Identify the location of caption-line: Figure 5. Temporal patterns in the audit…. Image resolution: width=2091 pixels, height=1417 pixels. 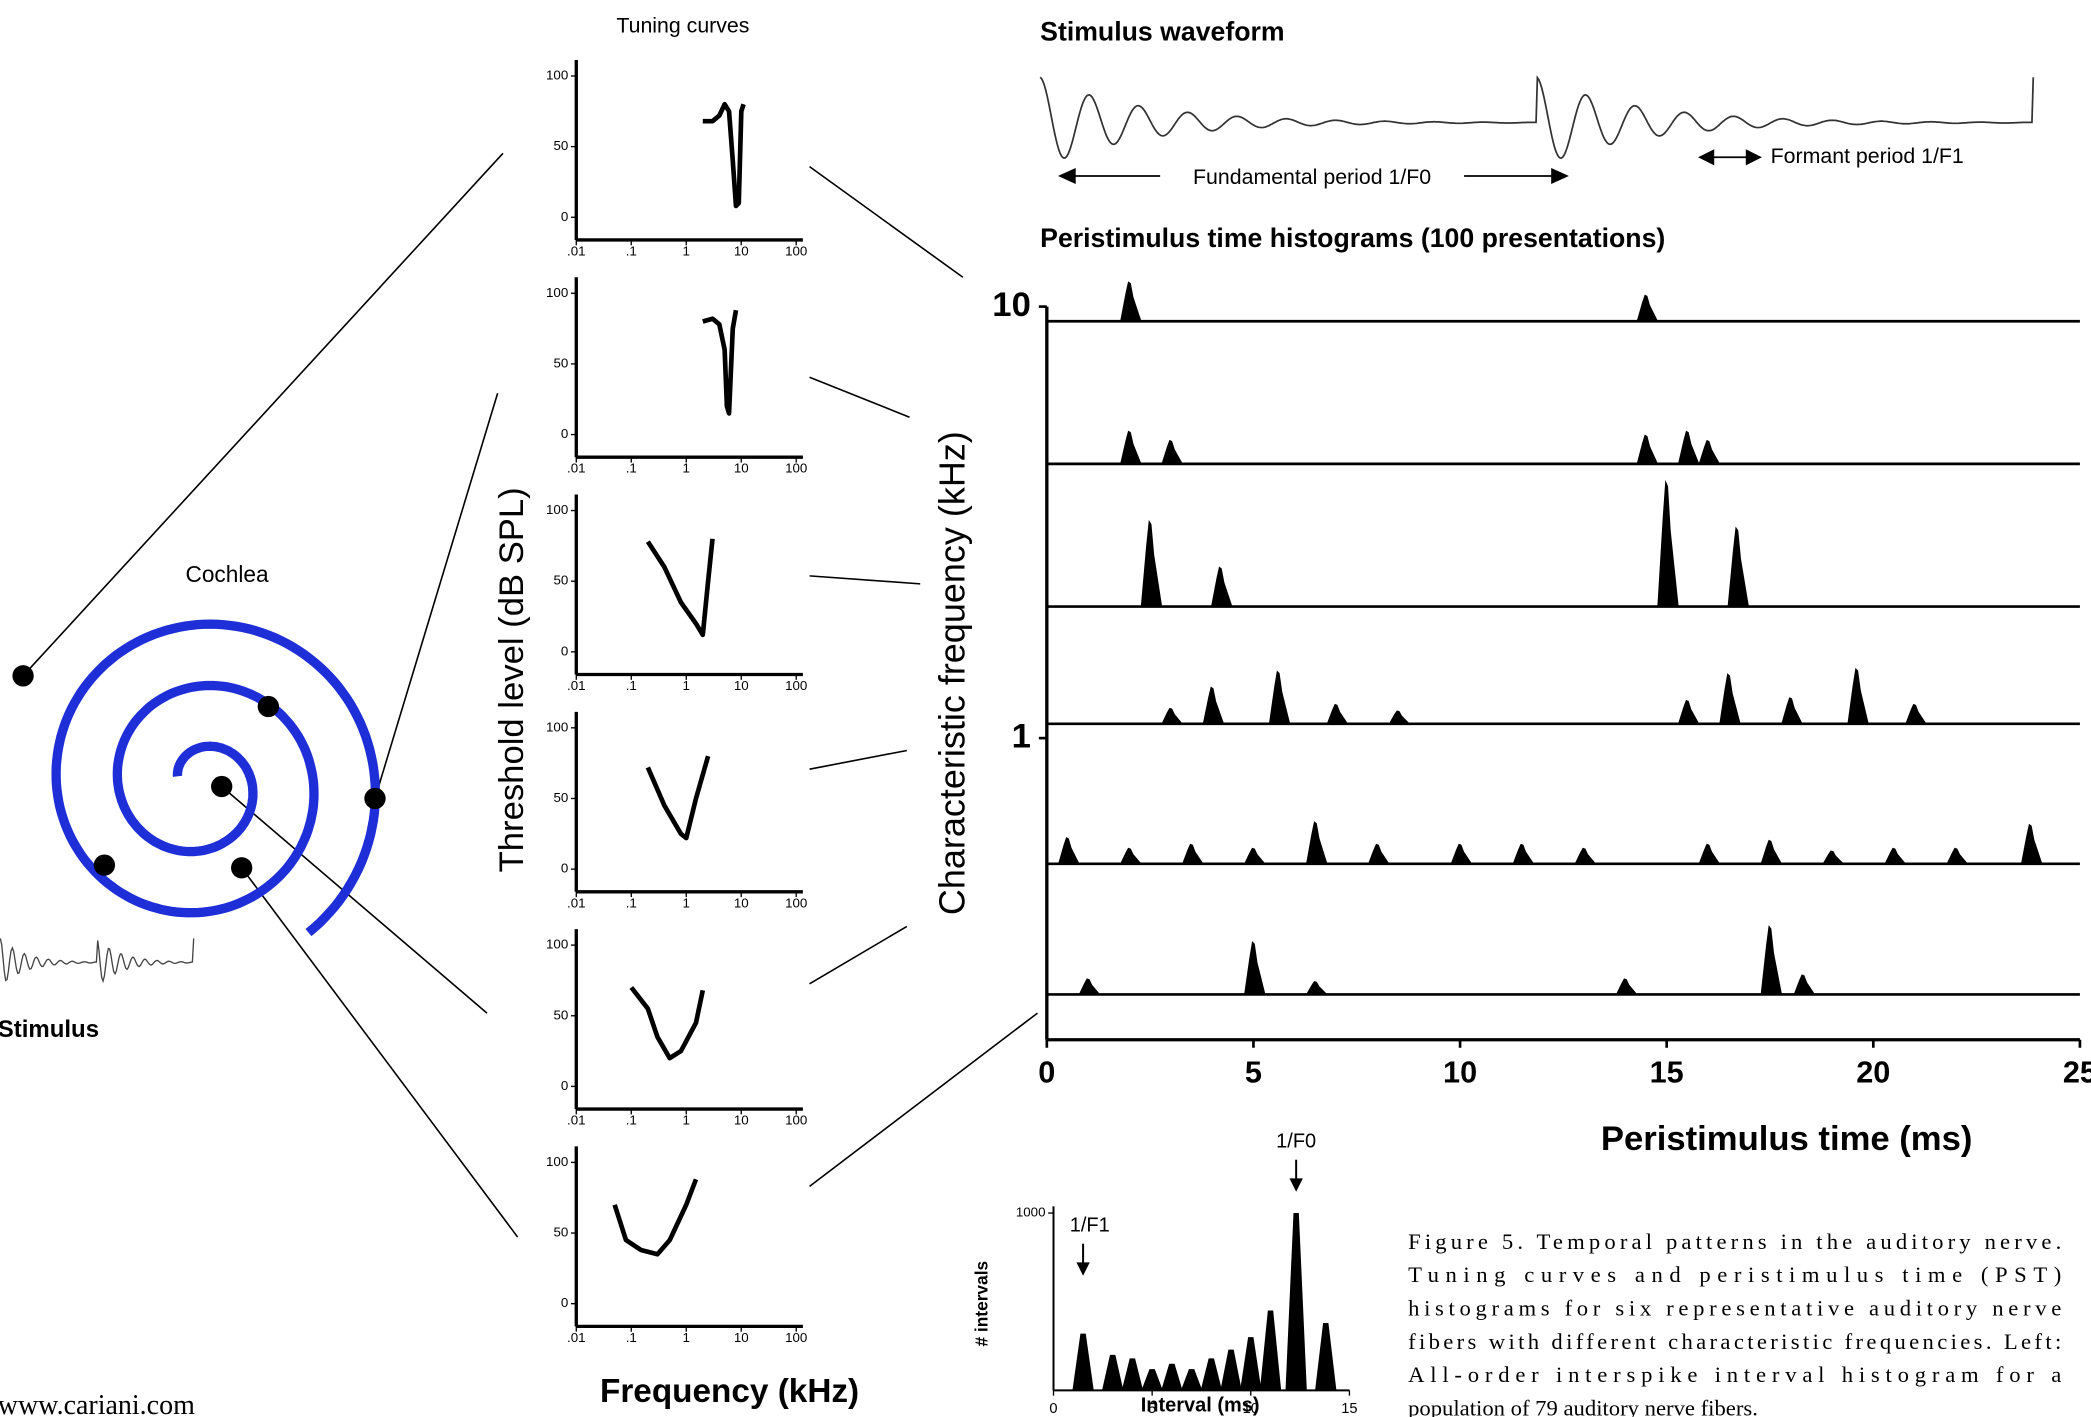
(1734, 1241).